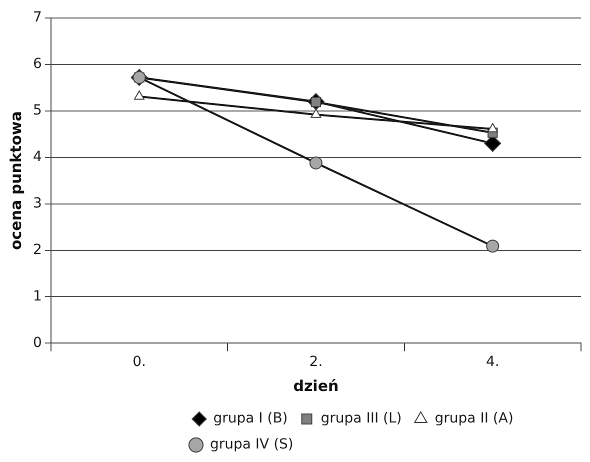 Image resolution: width=590 pixels, height=462 pixels. I want to click on x-tick-label: 2., so click(316, 362).